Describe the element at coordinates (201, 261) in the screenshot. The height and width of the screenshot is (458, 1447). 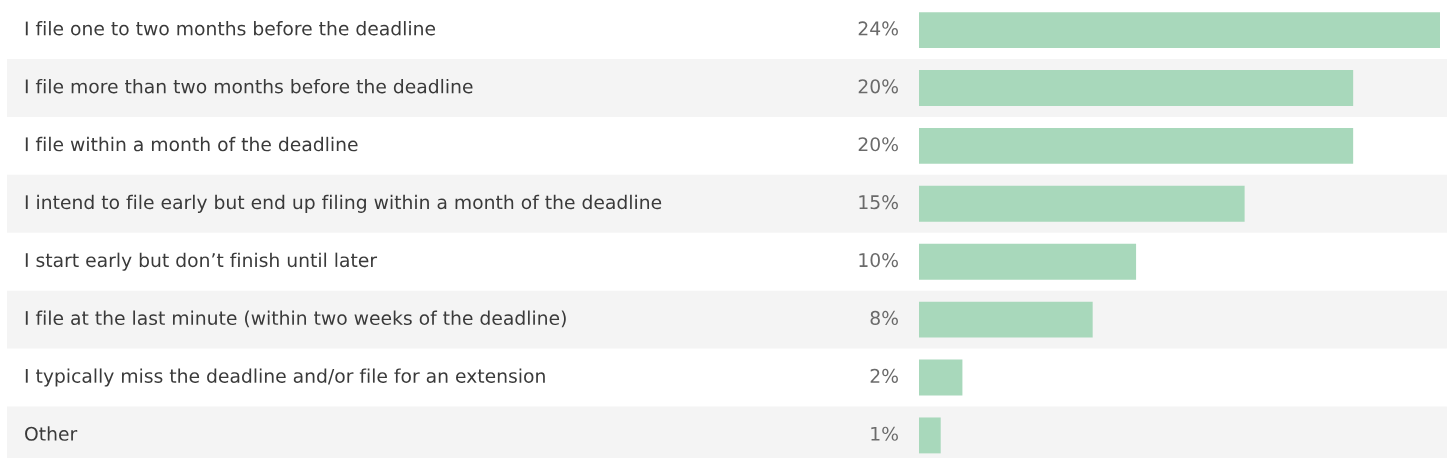
I see `y-tick-label: I start early but don’t finish until later` at that location.